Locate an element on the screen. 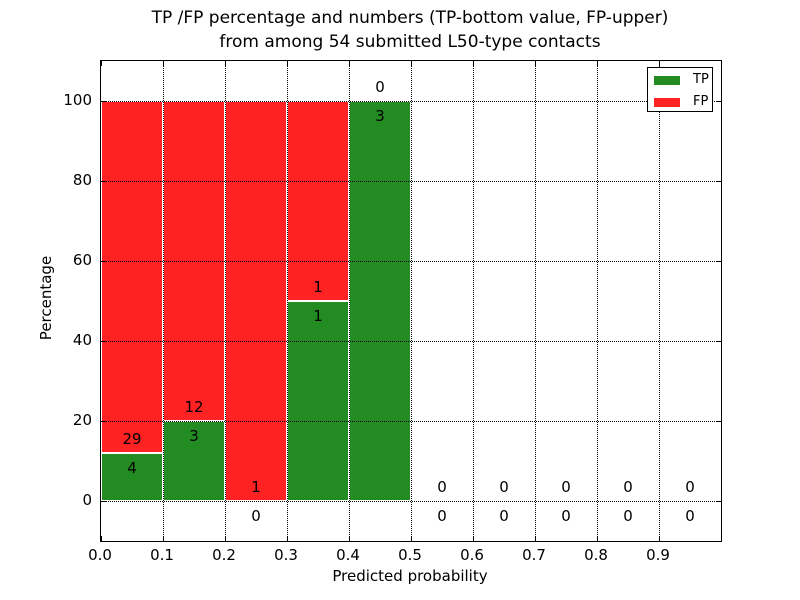 This screenshot has height=600, width=800. y-tick-60-right is located at coordinates (718, 261).